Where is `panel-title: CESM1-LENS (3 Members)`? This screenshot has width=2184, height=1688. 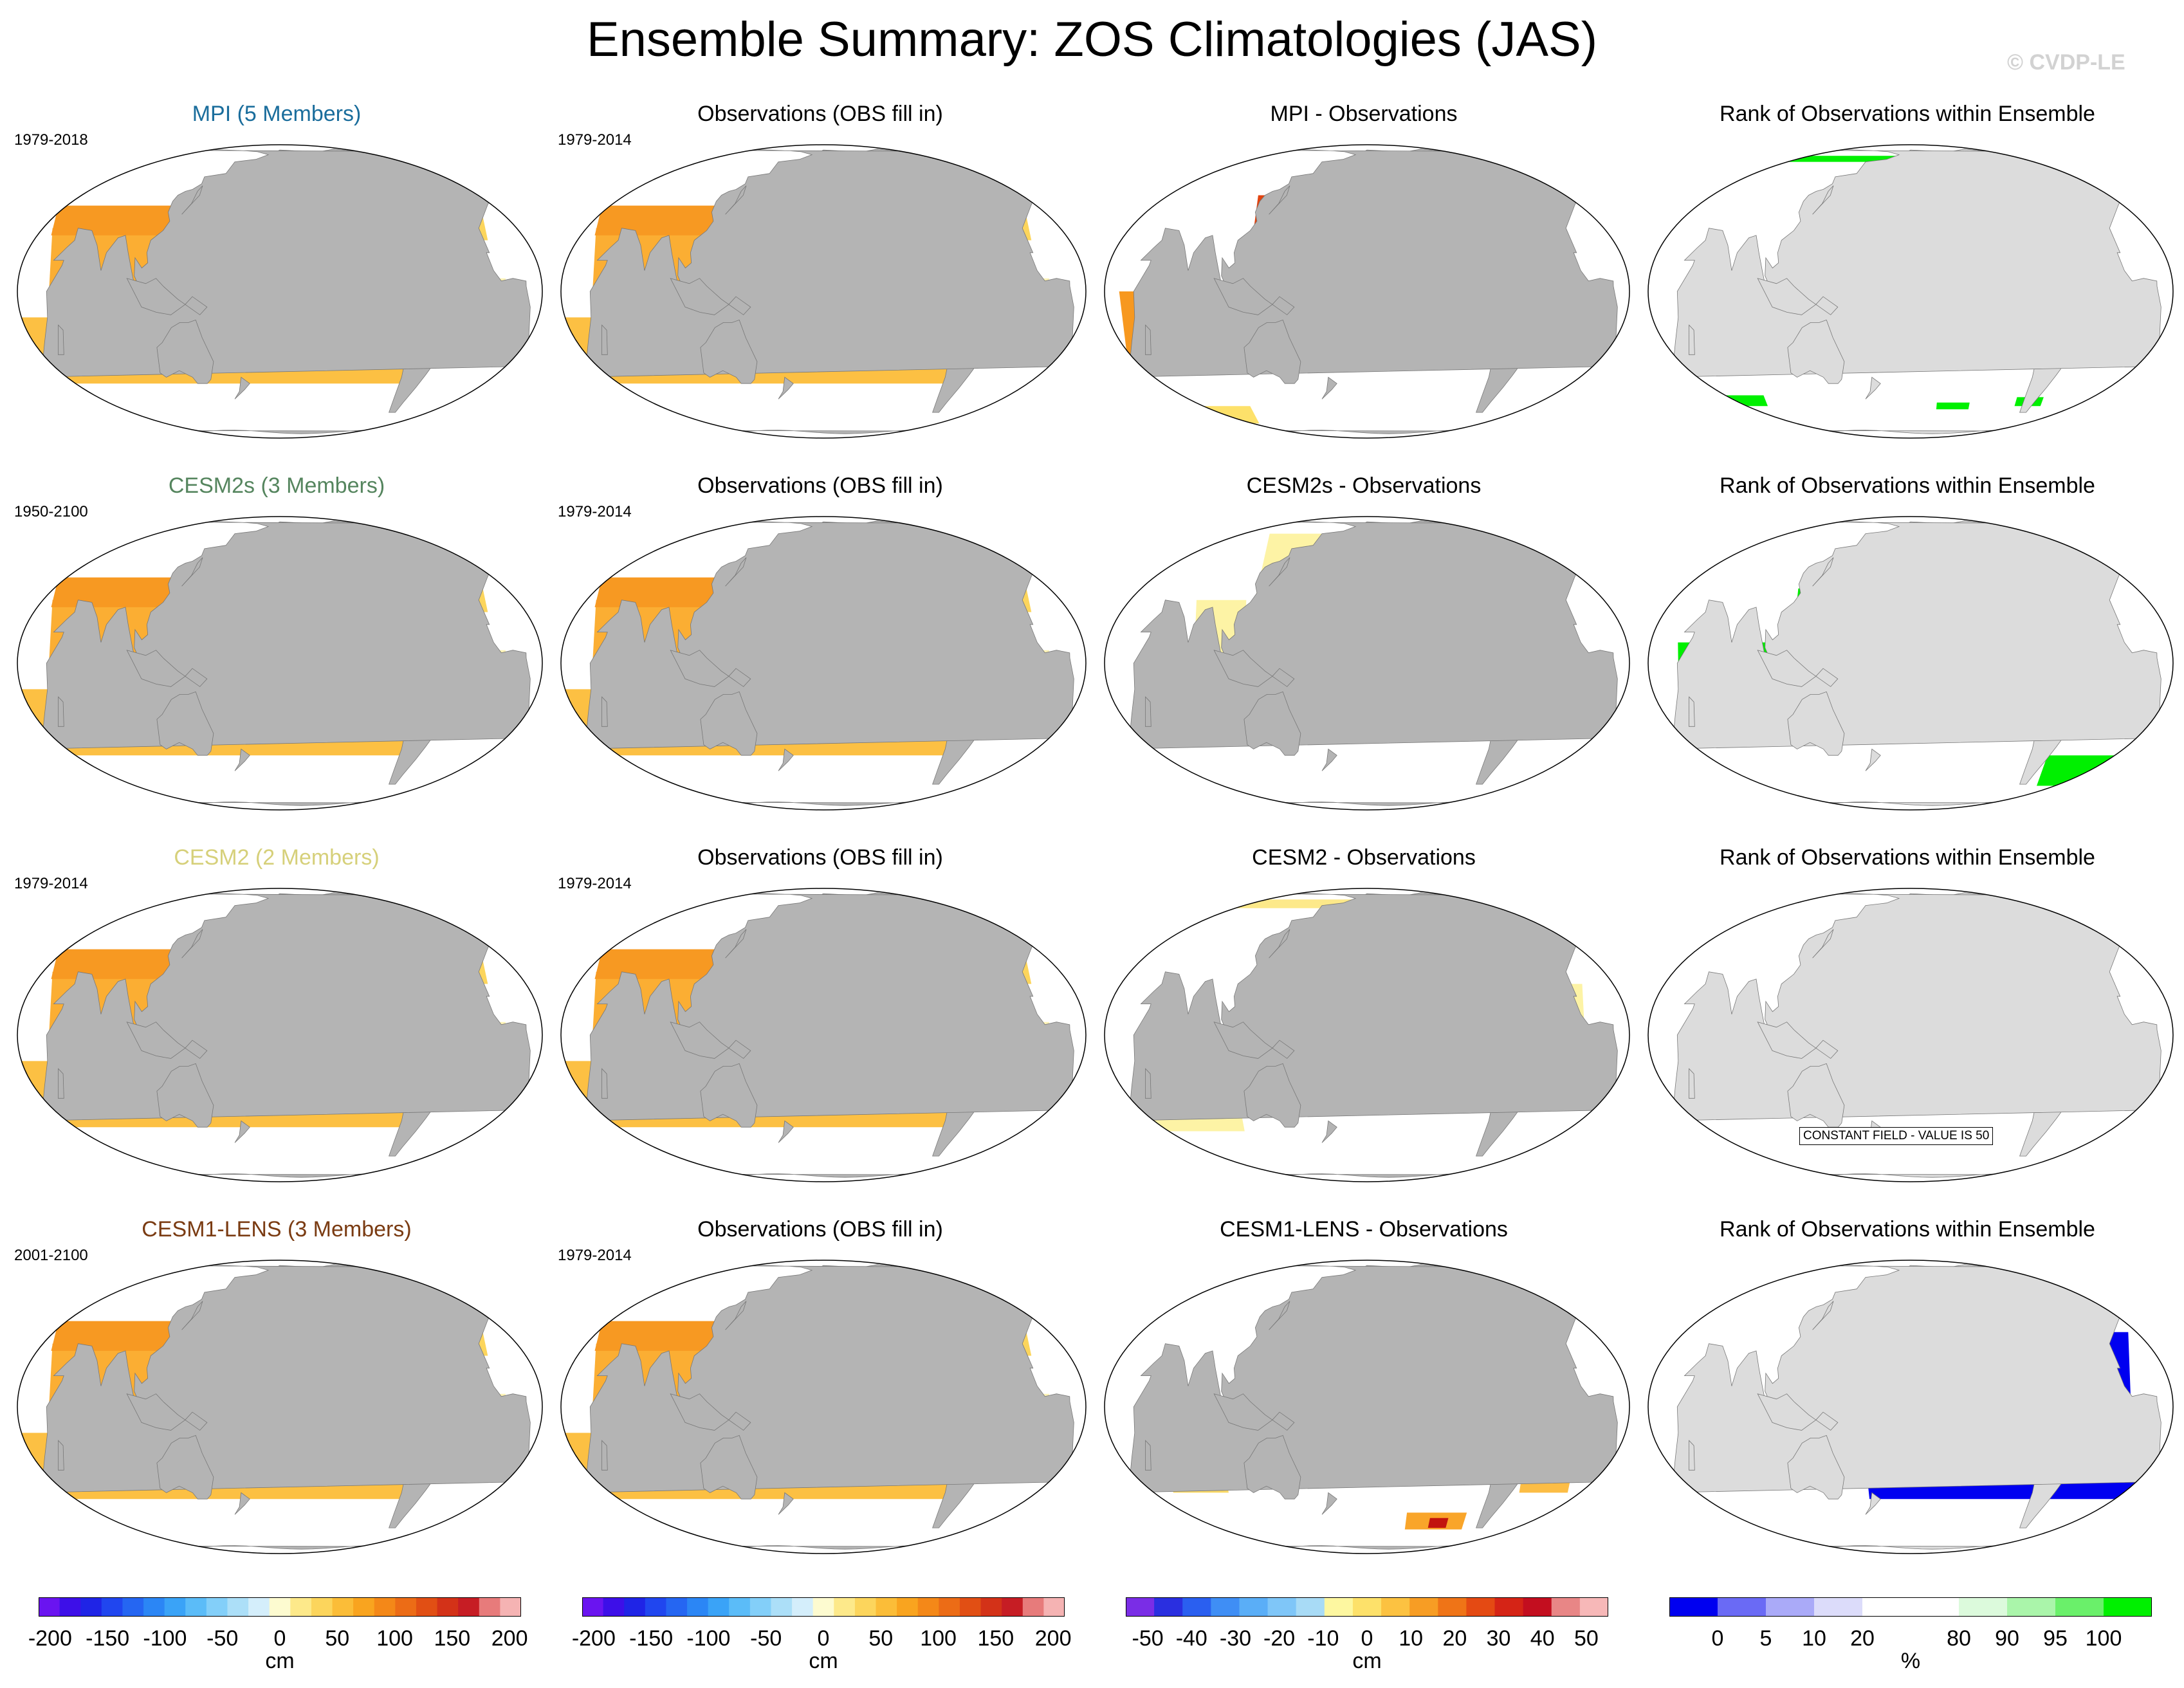 panel-title: CESM1-LENS (3 Members) is located at coordinates (277, 1229).